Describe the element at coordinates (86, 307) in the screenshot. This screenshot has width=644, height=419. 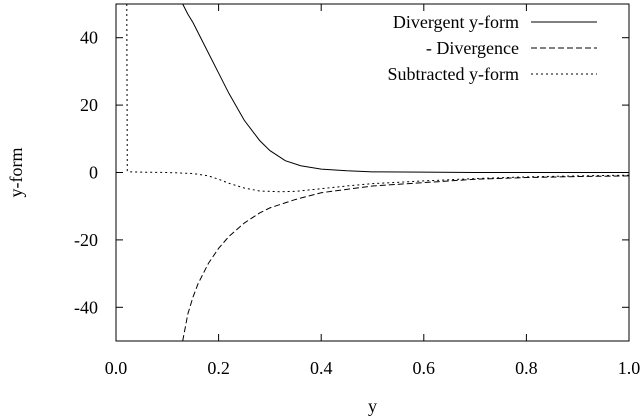
I see `y-tick-label: -40` at that location.